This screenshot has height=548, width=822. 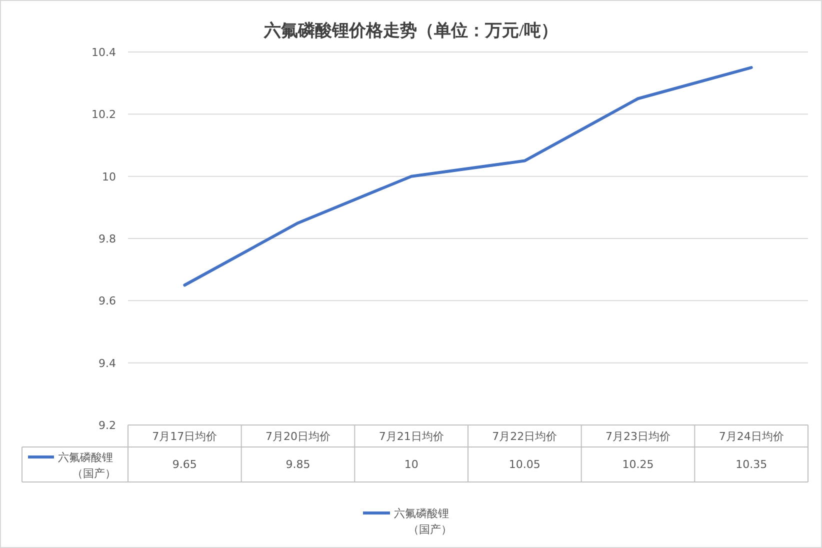 What do you see at coordinates (104, 115) in the screenshot?
I see `y-tick-label: 10.2` at bounding box center [104, 115].